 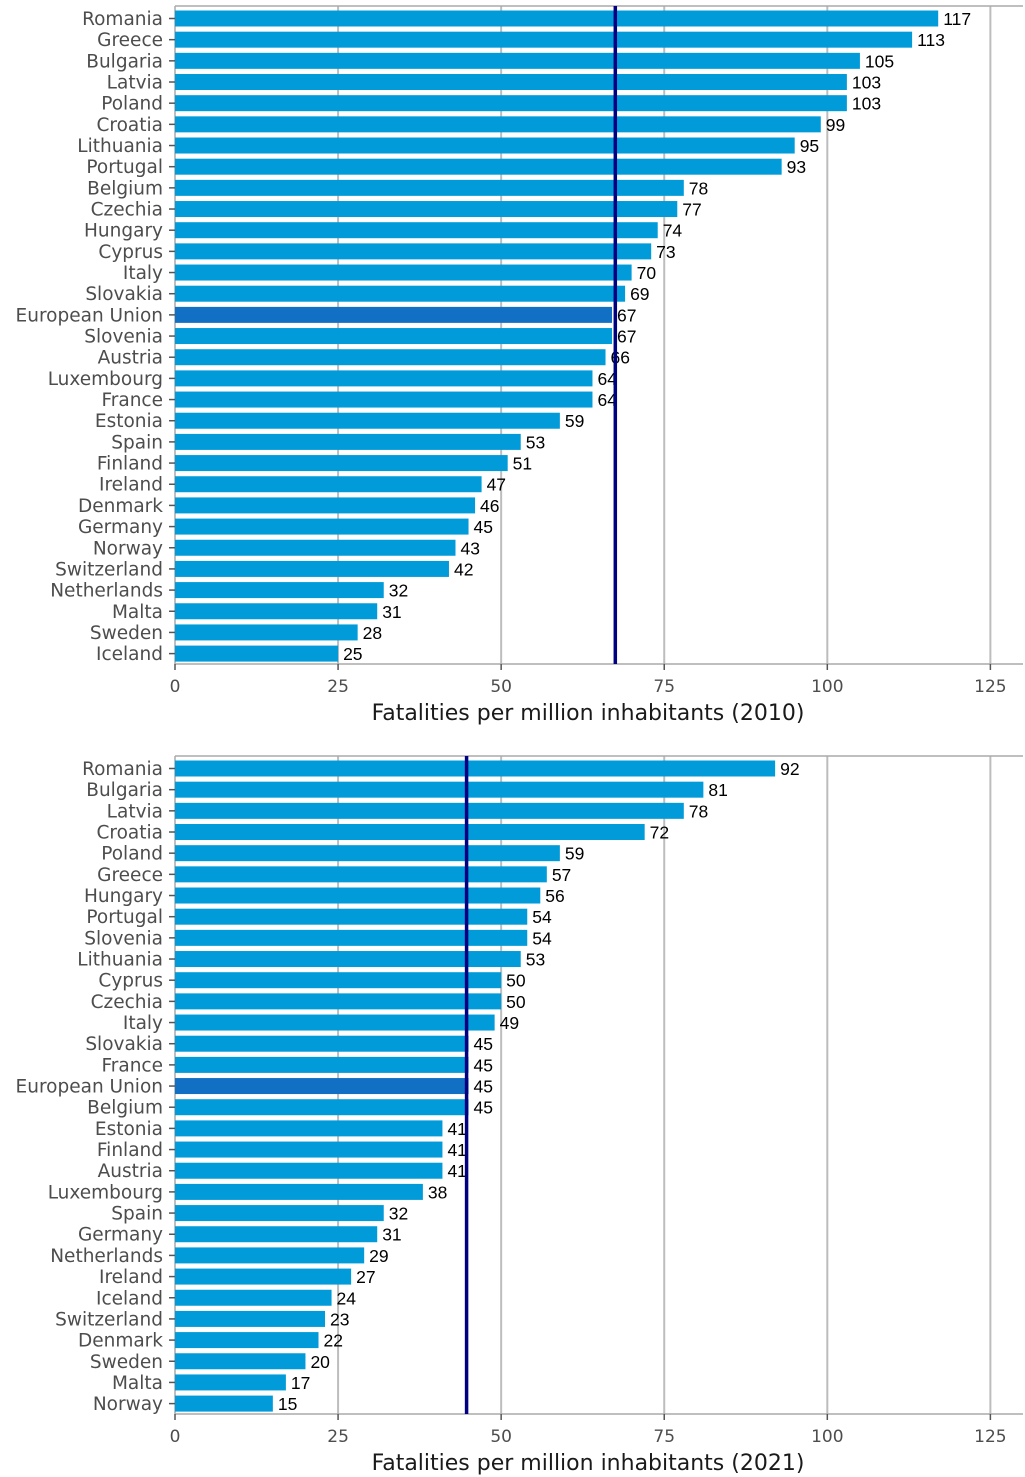 I want to click on category-label: Slovenia, so click(x=123, y=337).